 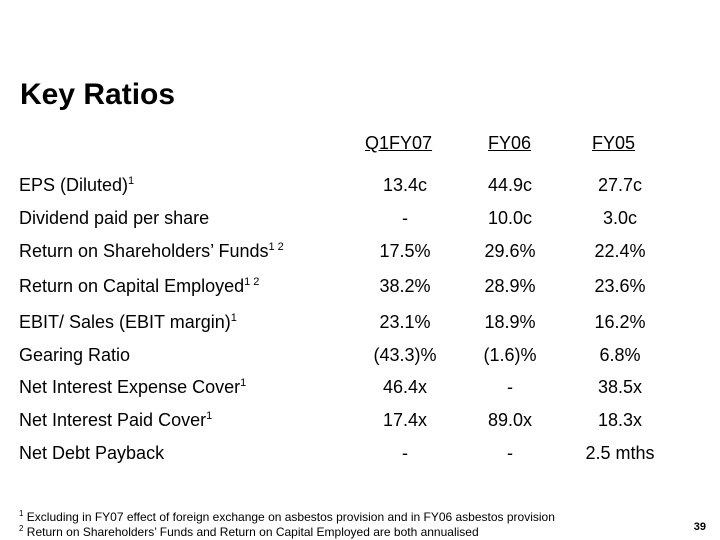 What do you see at coordinates (399, 143) in the screenshot?
I see `column-header-q1fy07: Q1FY07` at bounding box center [399, 143].